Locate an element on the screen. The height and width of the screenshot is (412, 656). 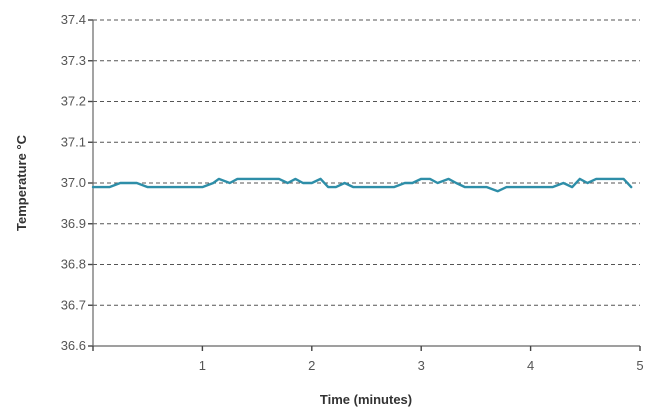
y-tick-label: 36.8 is located at coordinates (73, 264).